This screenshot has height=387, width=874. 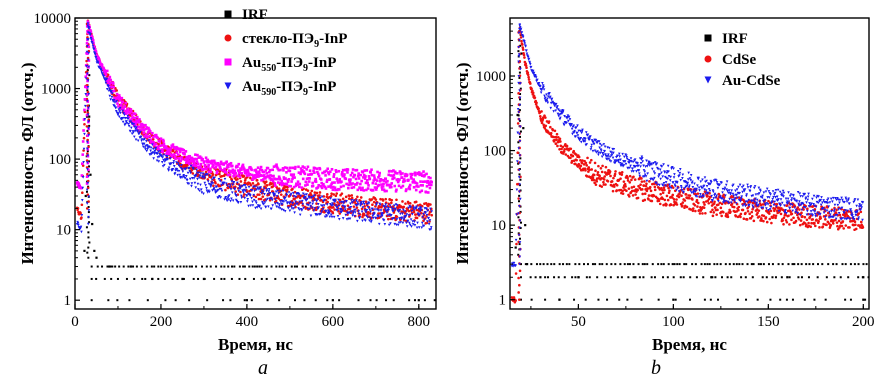 What do you see at coordinates (491, 77) in the screenshot?
I see `y-tick-label: 1000` at bounding box center [491, 77].